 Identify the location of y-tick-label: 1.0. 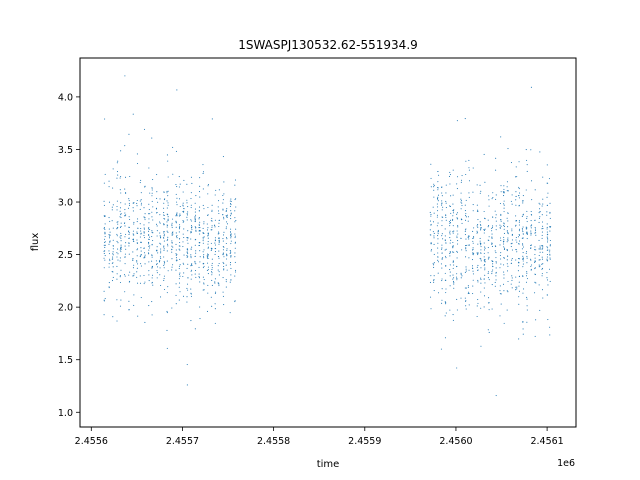
(65, 413).